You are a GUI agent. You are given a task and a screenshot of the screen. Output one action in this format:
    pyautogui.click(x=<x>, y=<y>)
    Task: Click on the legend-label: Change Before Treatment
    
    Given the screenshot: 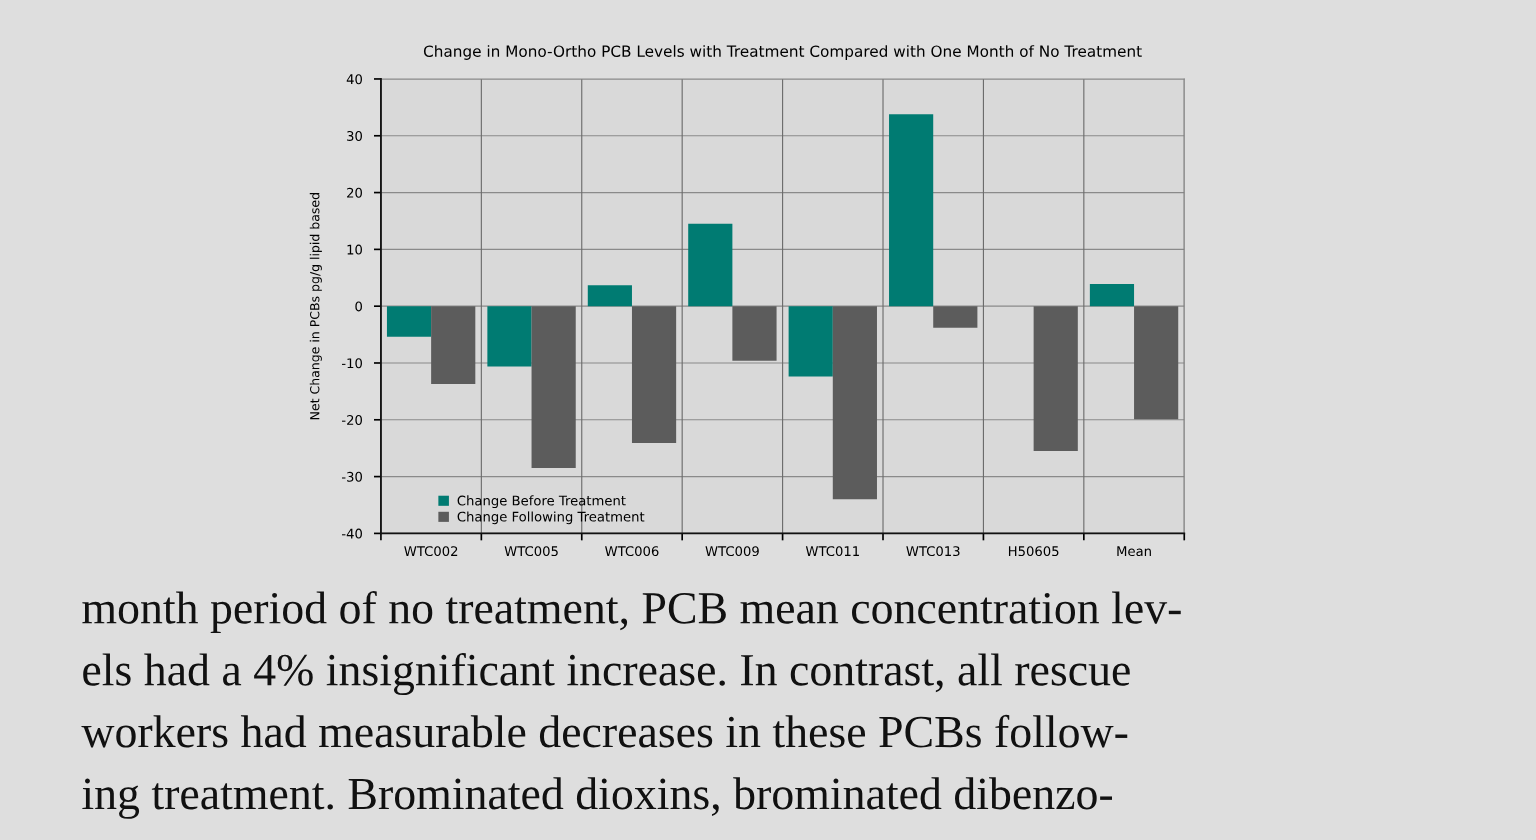 What is the action you would take?
    pyautogui.click(x=541, y=502)
    